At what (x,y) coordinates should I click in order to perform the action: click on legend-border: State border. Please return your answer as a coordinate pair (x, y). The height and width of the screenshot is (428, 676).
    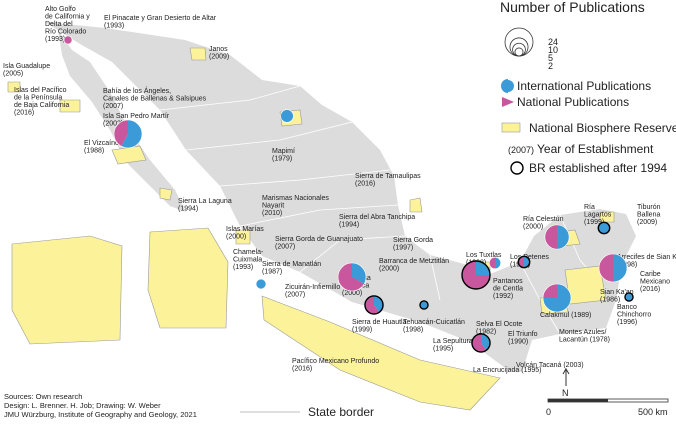
    Looking at the image, I should click on (341, 412).